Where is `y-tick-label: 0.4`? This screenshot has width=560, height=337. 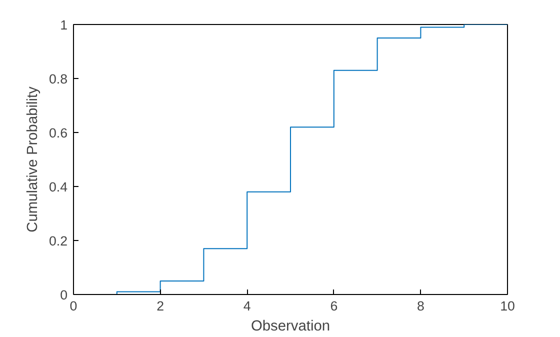
y-tick-label: 0.4 is located at coordinates (58, 187).